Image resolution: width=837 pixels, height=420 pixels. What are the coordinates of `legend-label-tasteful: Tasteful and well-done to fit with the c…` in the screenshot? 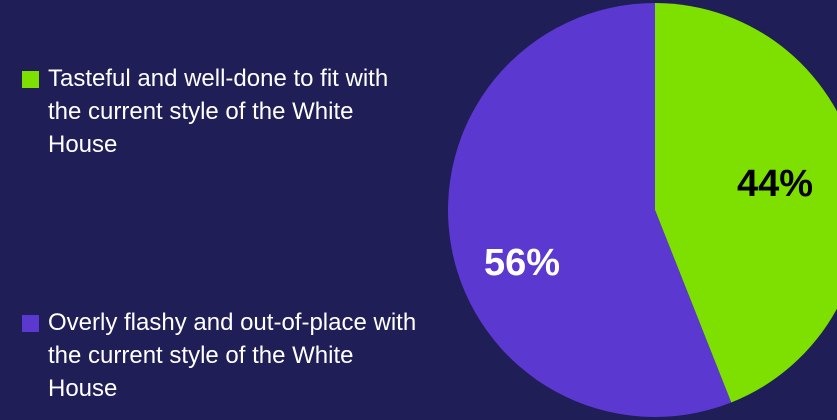 It's located at (218, 111).